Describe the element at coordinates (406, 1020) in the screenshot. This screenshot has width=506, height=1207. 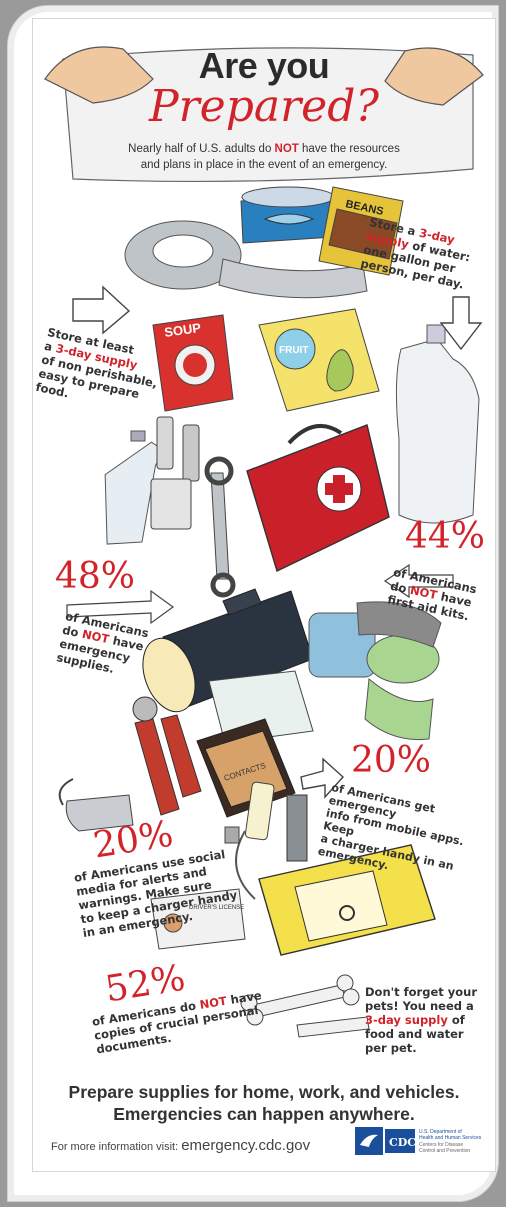
I see `pets-note-highlight: 3-day supply` at that location.